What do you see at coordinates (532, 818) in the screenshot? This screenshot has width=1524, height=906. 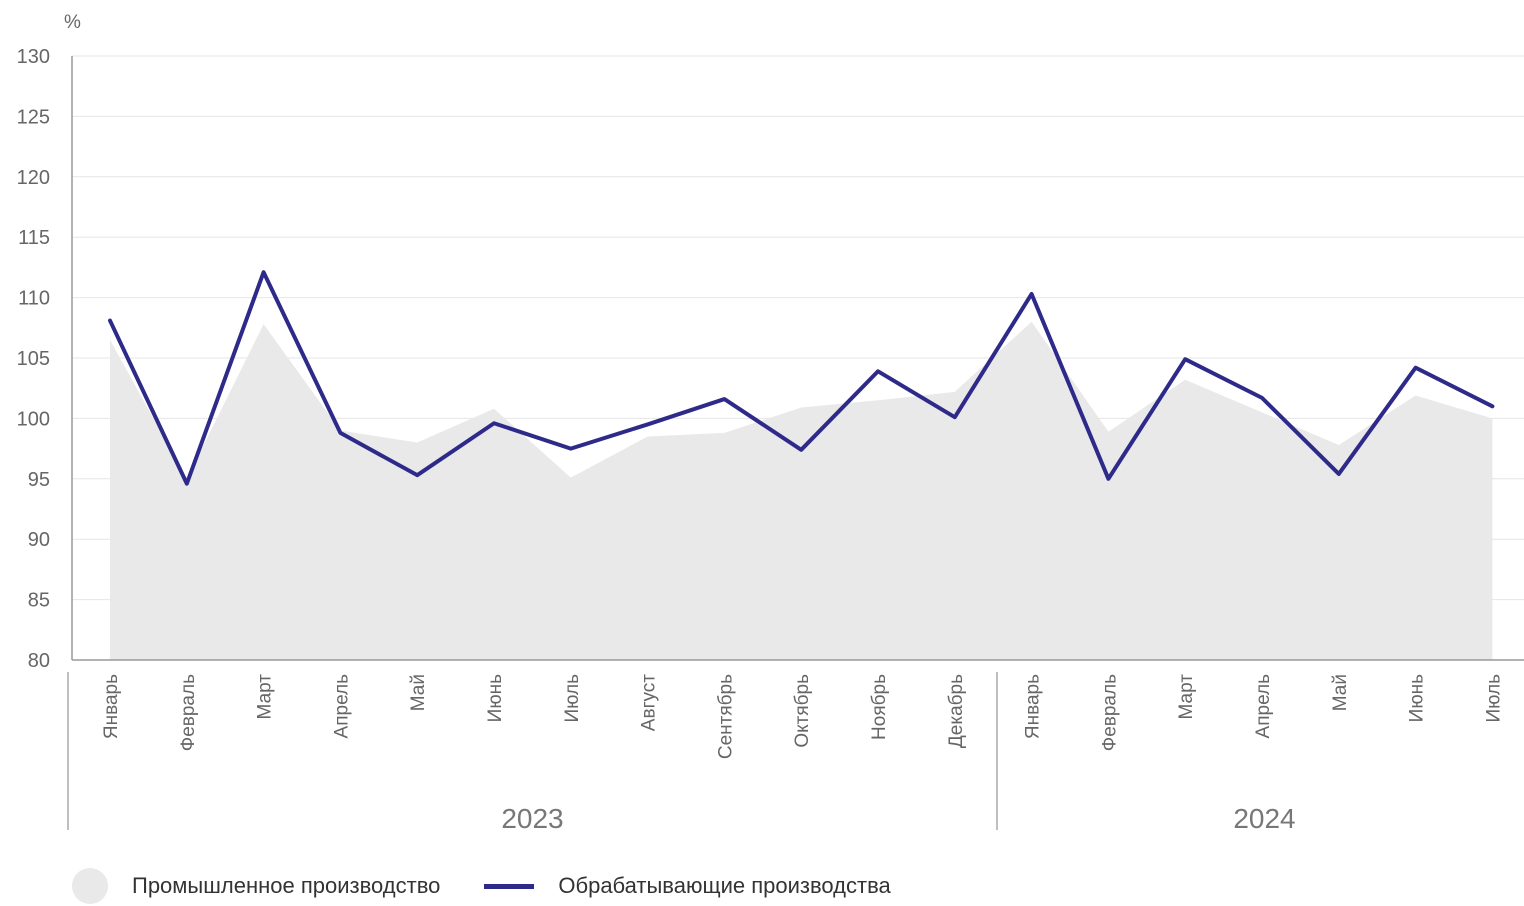 I see `year-group-label: 2023` at bounding box center [532, 818].